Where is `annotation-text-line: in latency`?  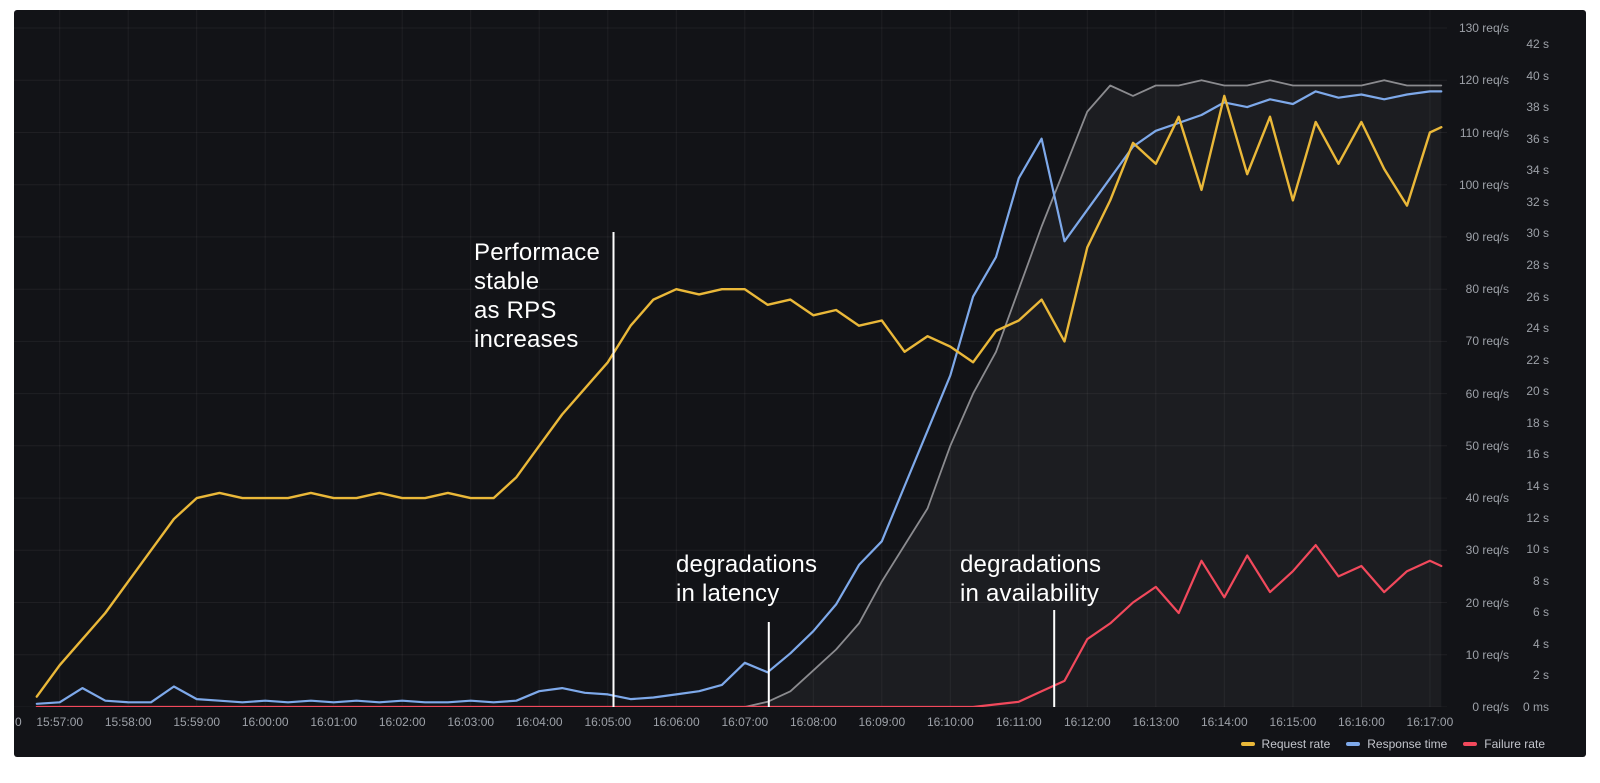
annotation-text-line: in latency is located at coordinates (728, 593).